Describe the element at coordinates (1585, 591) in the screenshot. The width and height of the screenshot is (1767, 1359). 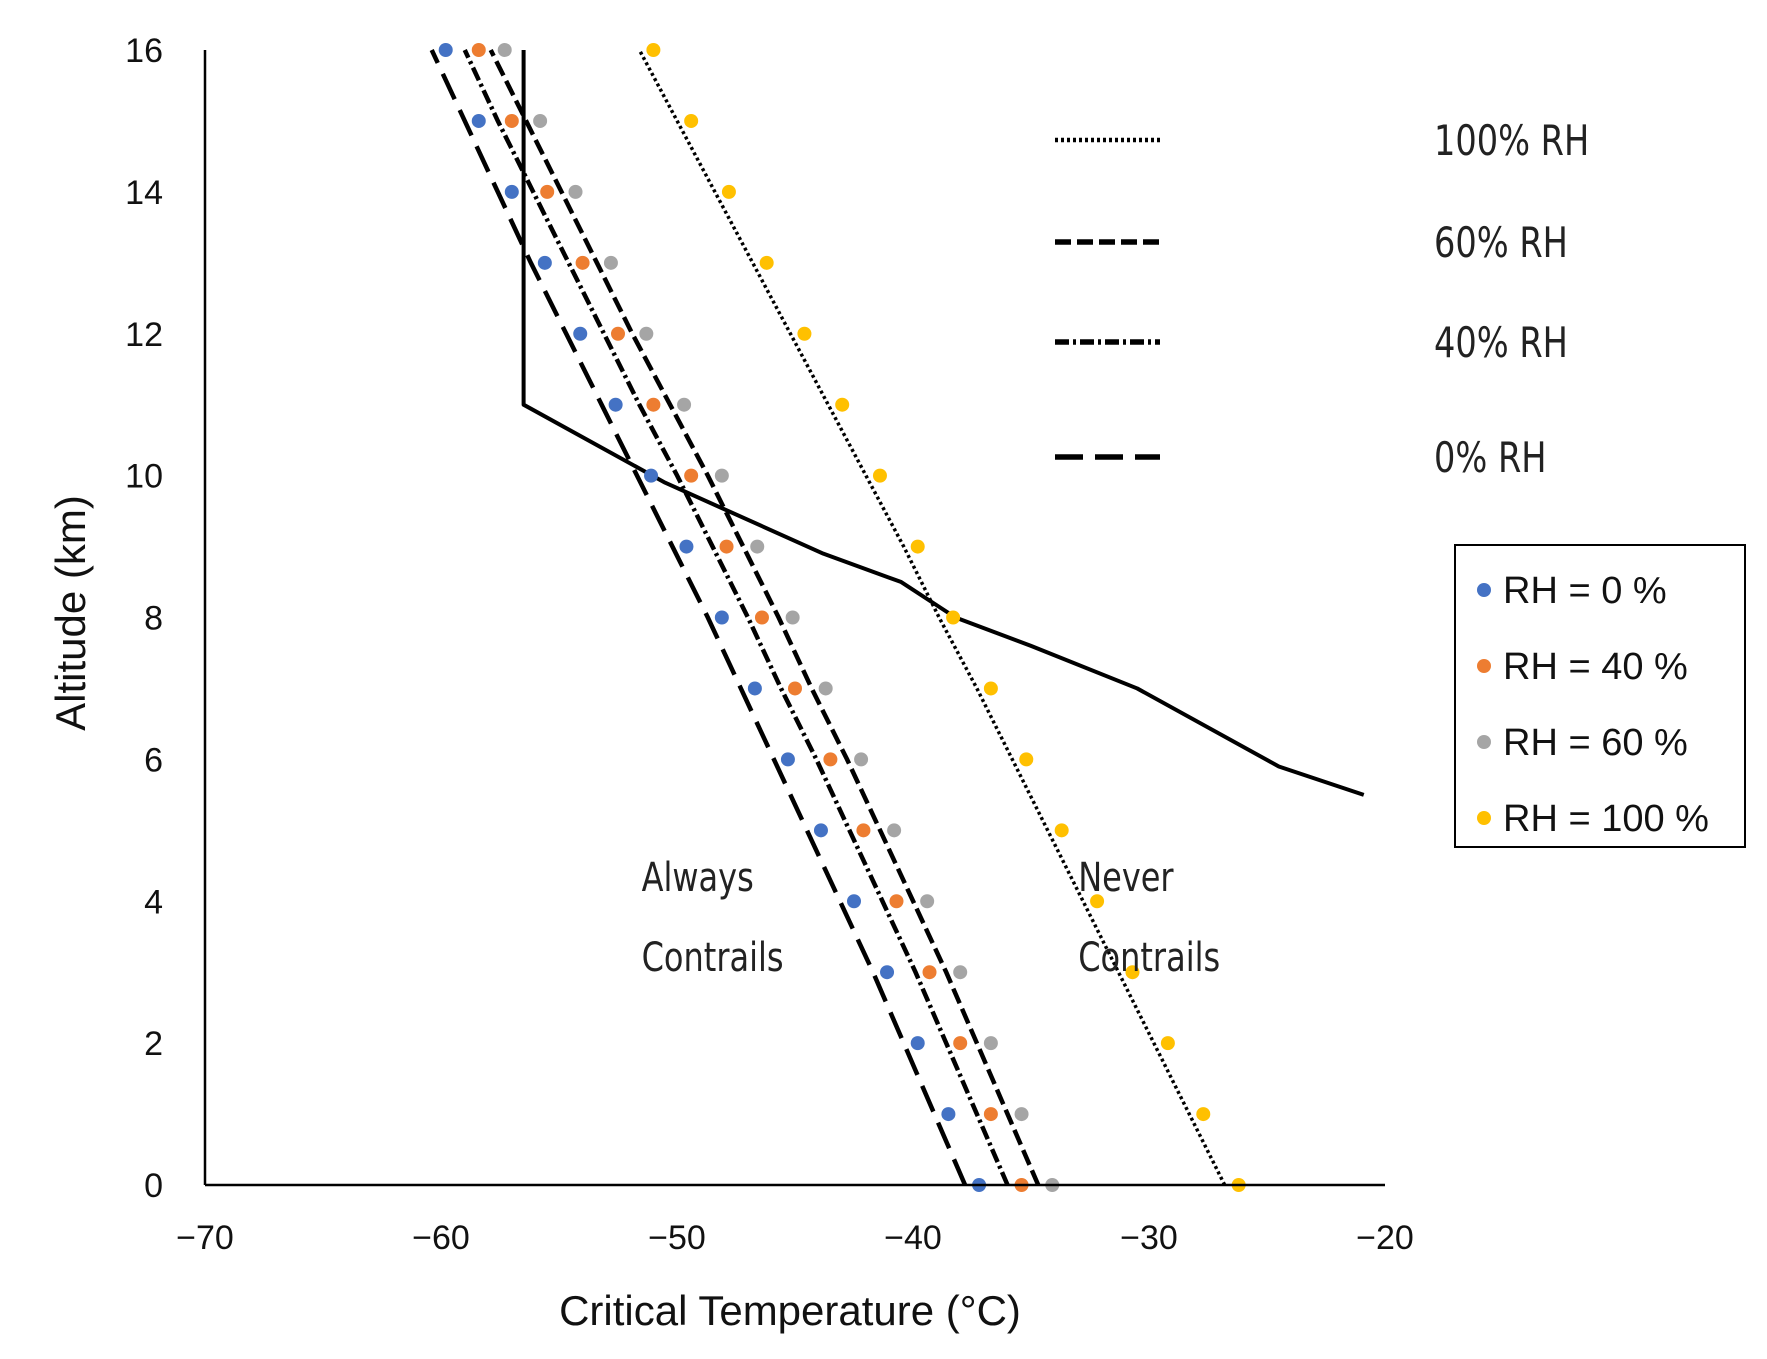
I see `legend-label: RH = 0 %` at that location.